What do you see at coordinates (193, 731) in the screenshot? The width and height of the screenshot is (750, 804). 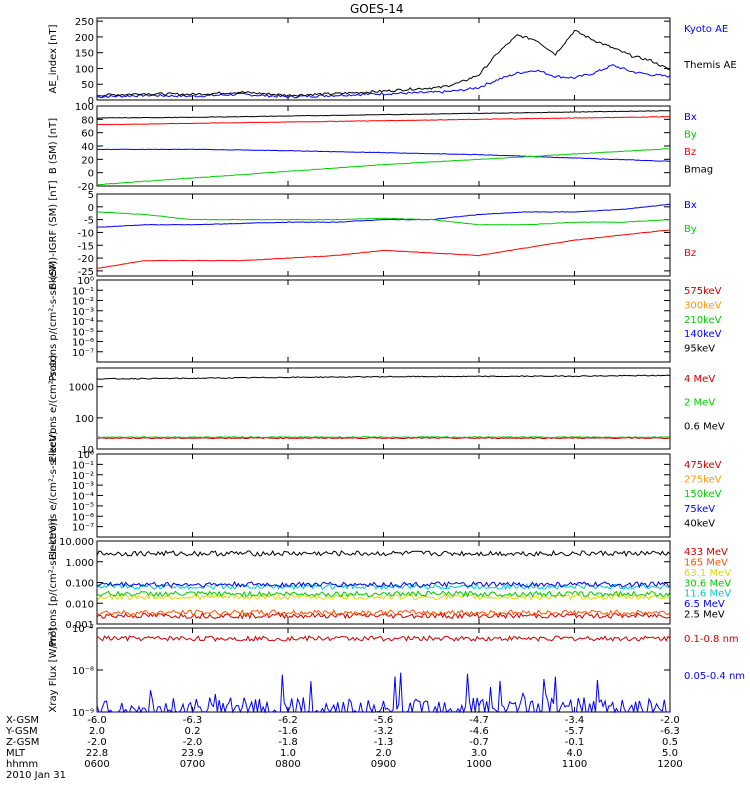 I see `ephemeris-value-1-1: 0.2` at bounding box center [193, 731].